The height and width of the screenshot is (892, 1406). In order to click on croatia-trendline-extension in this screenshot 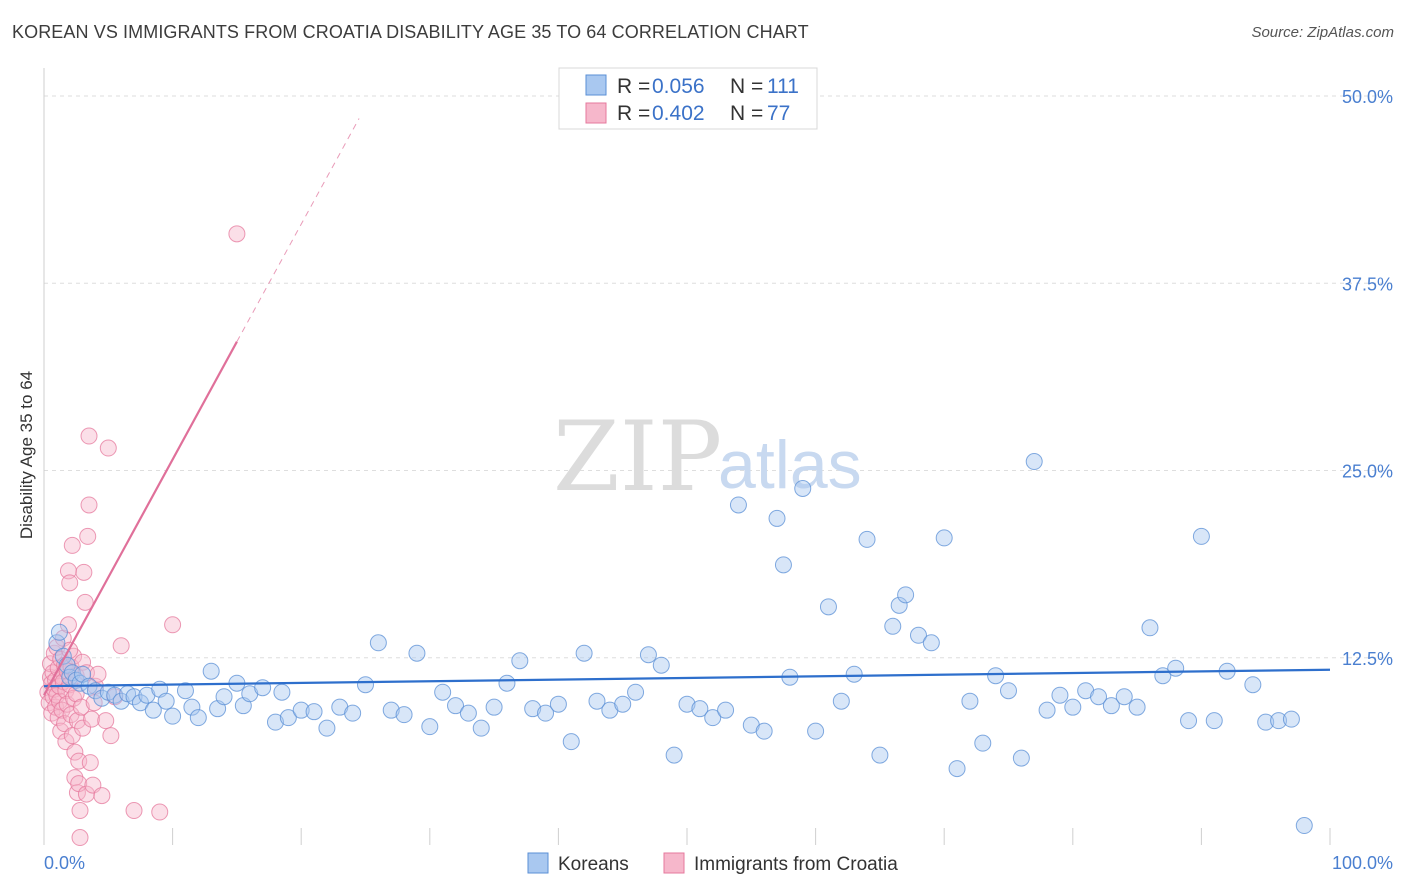, I will do `click(298, 230)`.